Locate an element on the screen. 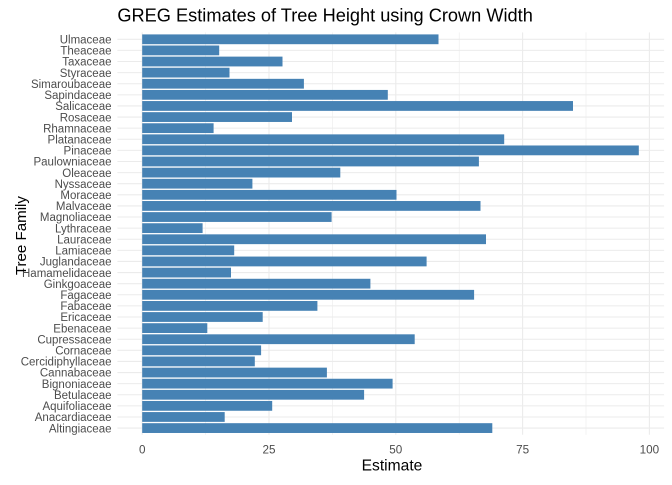 Image resolution: width=672 pixels, height=485 pixels. svg-text: 100 is located at coordinates (650, 449).